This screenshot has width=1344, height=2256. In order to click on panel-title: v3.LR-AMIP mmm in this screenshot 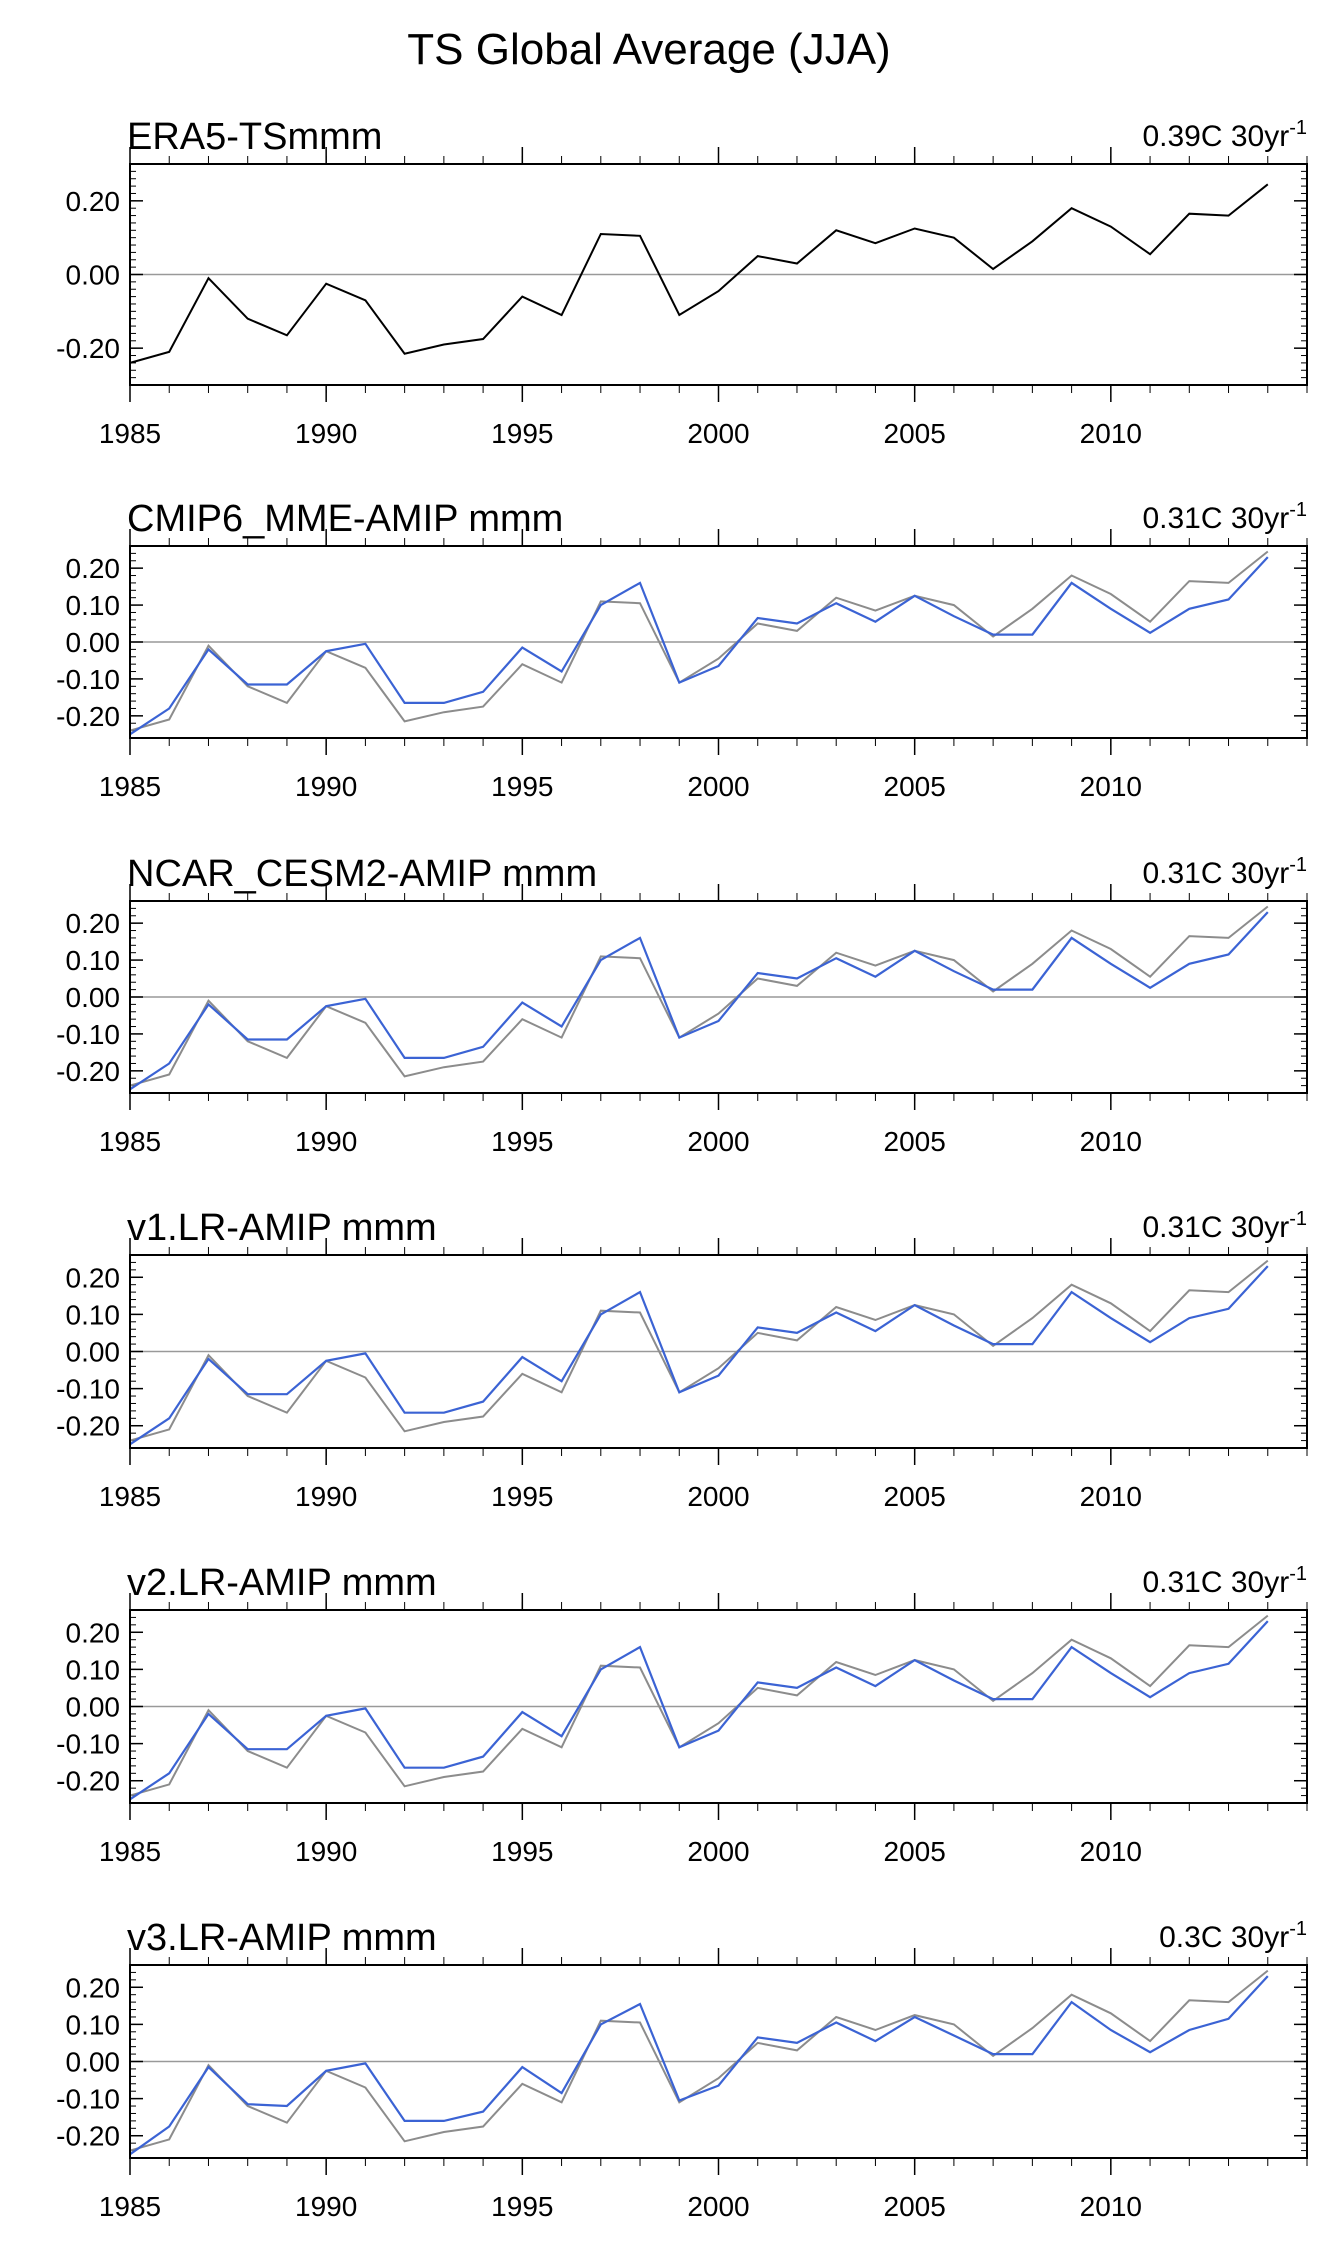, I will do `click(282, 1938)`.